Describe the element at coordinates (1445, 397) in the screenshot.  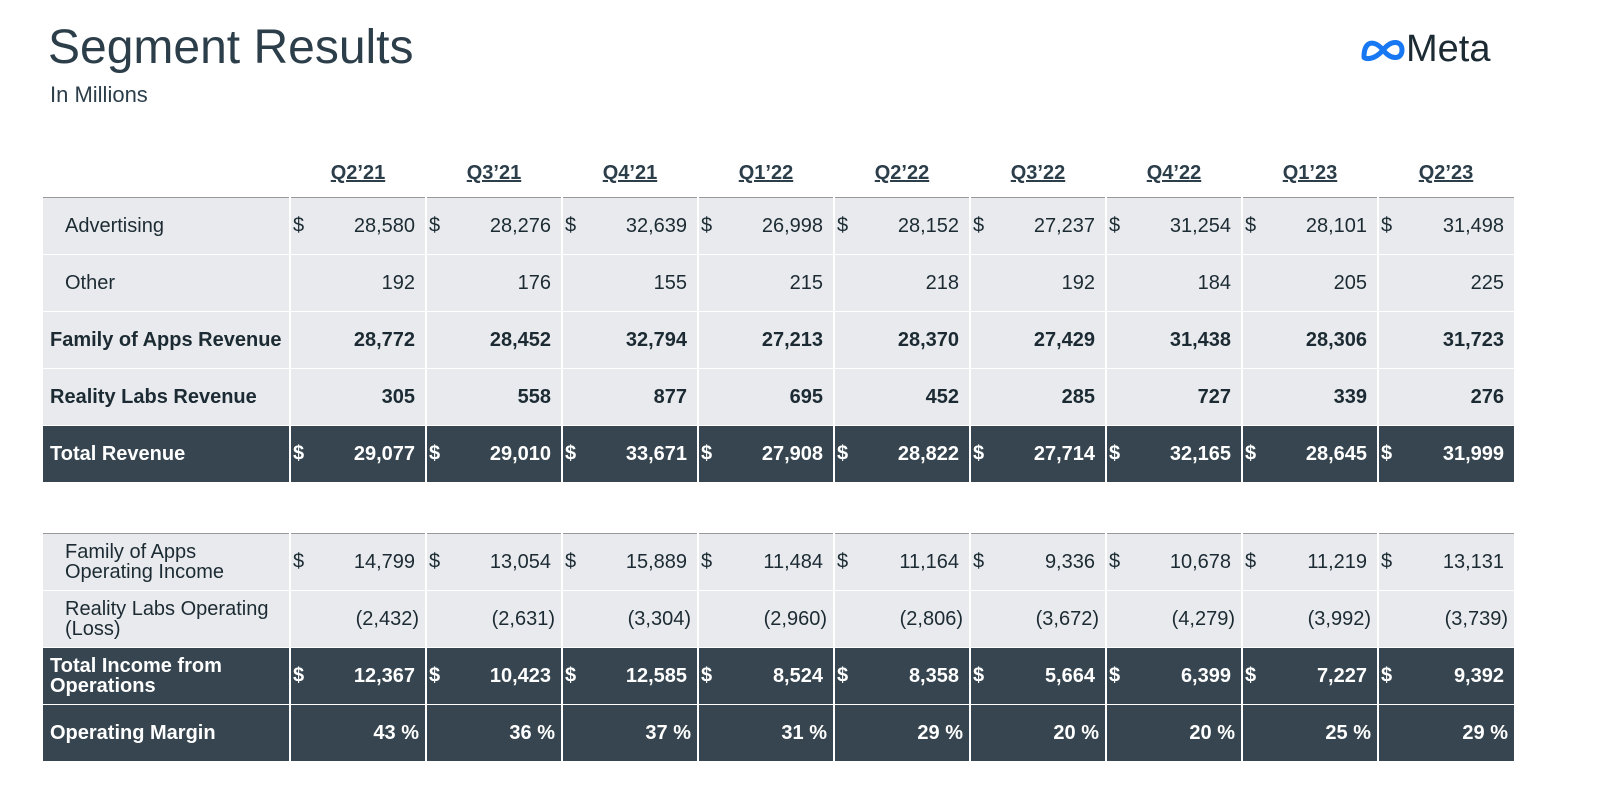
I see `cell: 276` at that location.